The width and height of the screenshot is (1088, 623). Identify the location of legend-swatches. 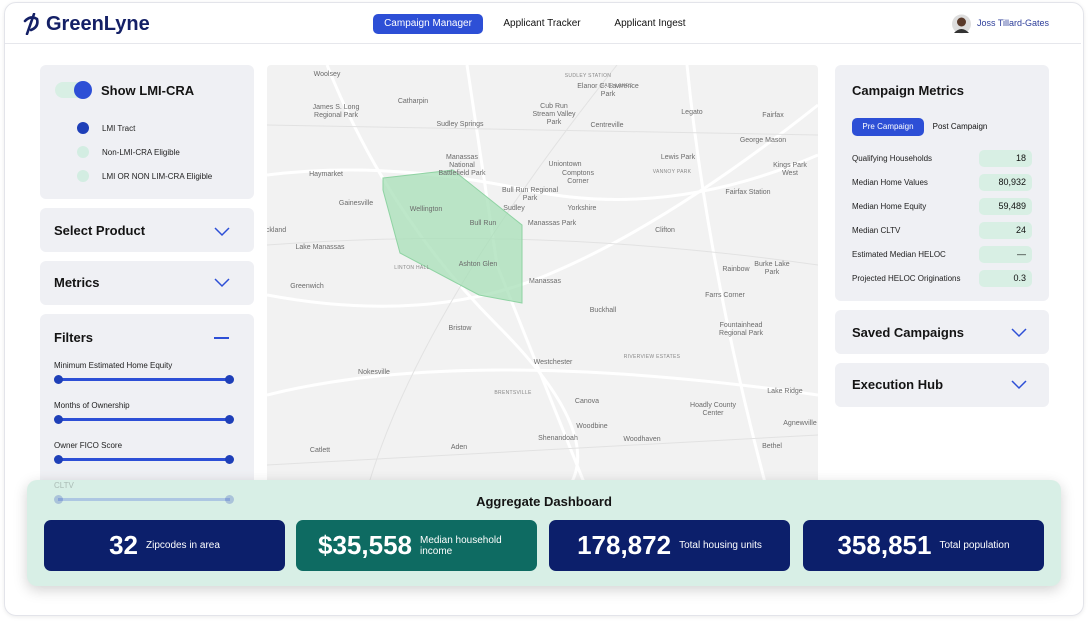
(83, 152).